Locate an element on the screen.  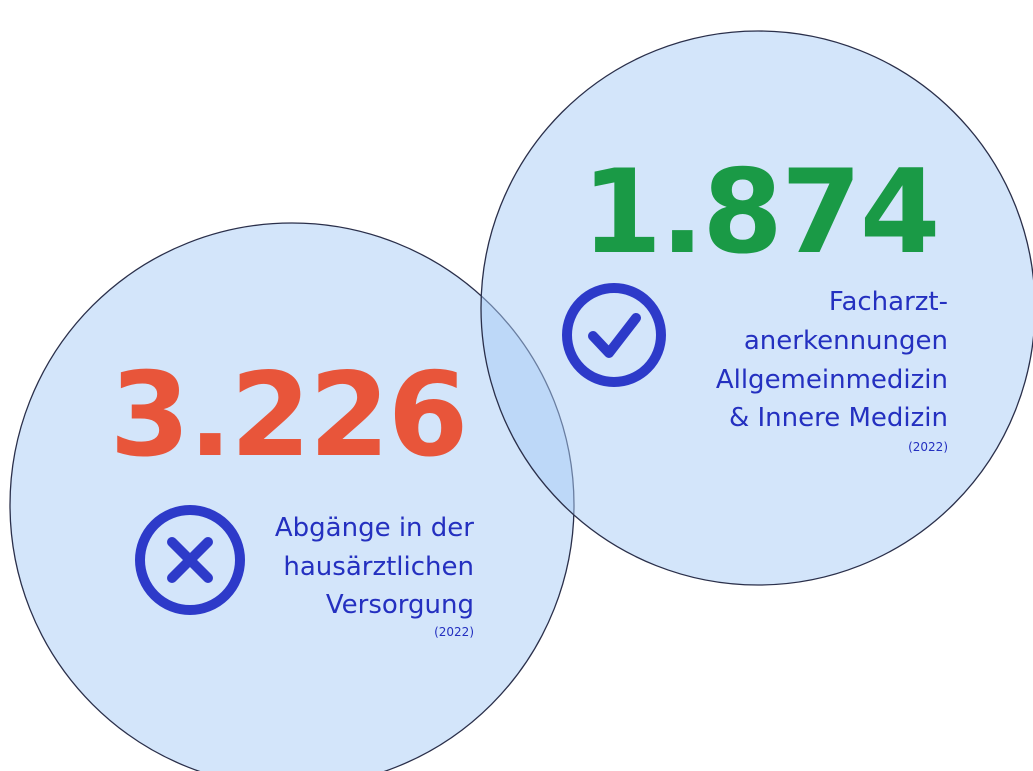
label-line: Abgänge in der is located at coordinates (374, 528).